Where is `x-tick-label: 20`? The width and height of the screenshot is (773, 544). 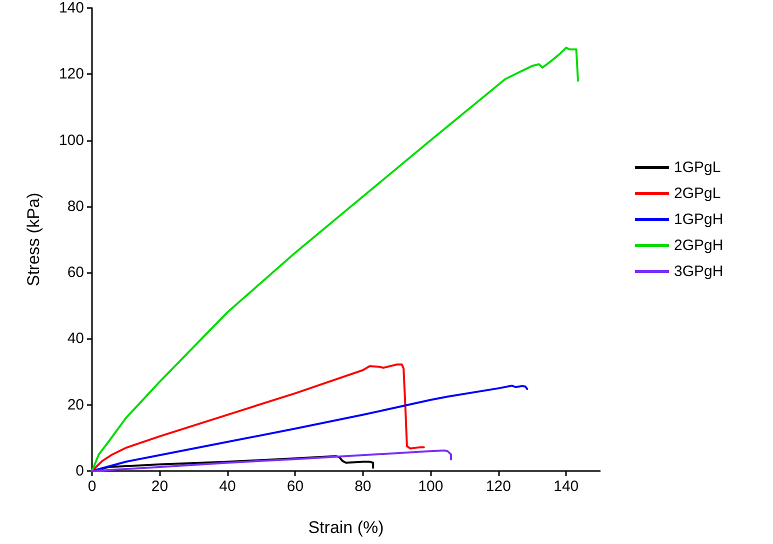
x-tick-label: 20 is located at coordinates (159, 486).